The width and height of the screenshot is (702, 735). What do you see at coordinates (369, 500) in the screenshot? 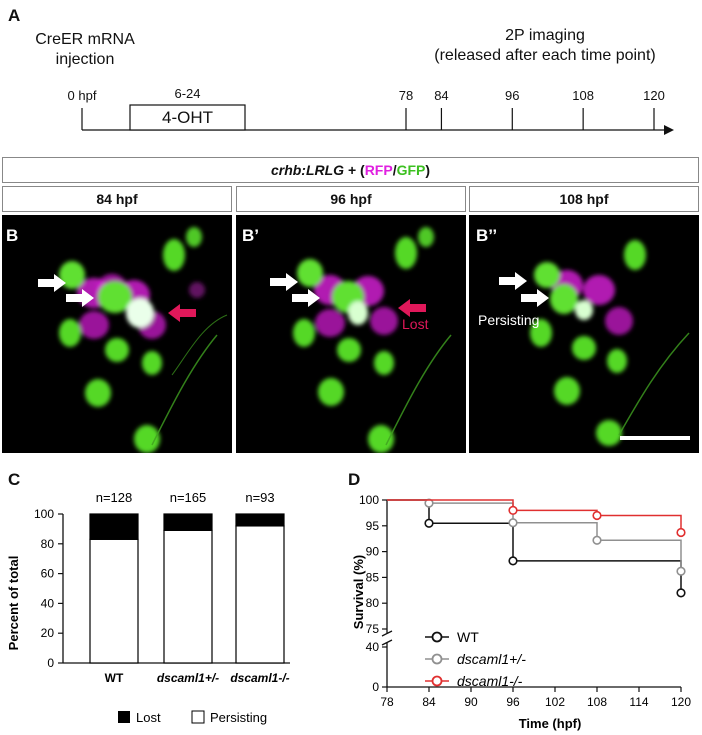
I see `d-ytick-label: 100` at bounding box center [369, 500].